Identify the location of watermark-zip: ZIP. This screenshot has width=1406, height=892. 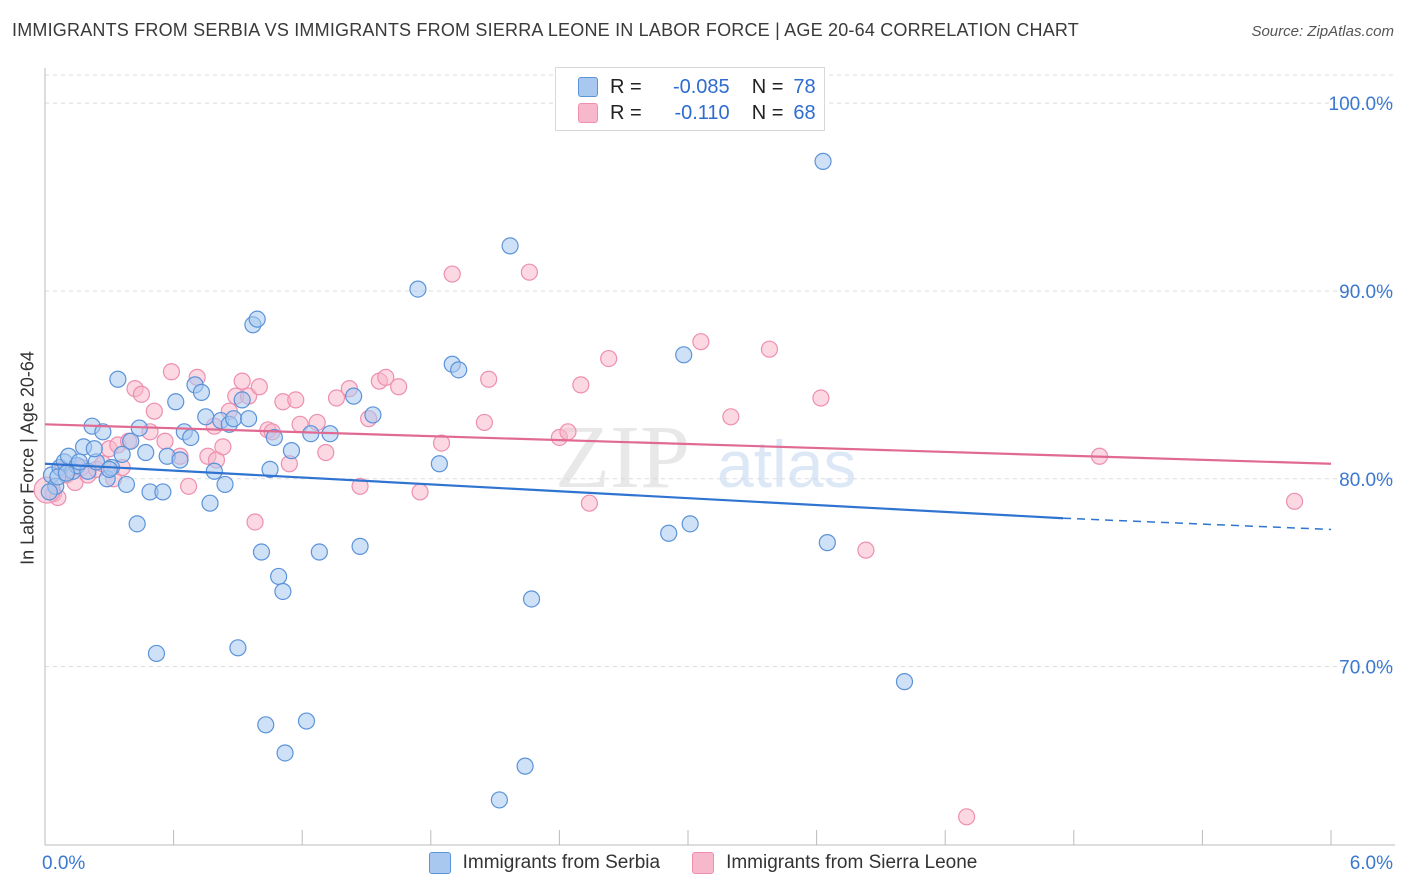
(622, 457).